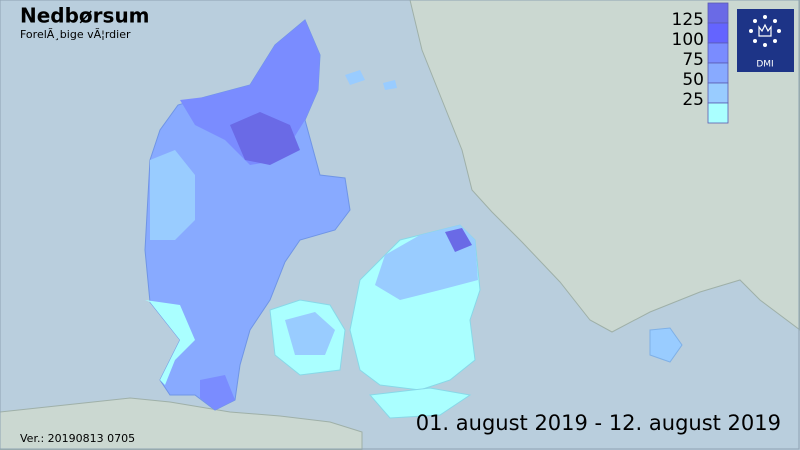  What do you see at coordinates (170, 342) in the screenshot?
I see `southwest-jutland-lowest` at bounding box center [170, 342].